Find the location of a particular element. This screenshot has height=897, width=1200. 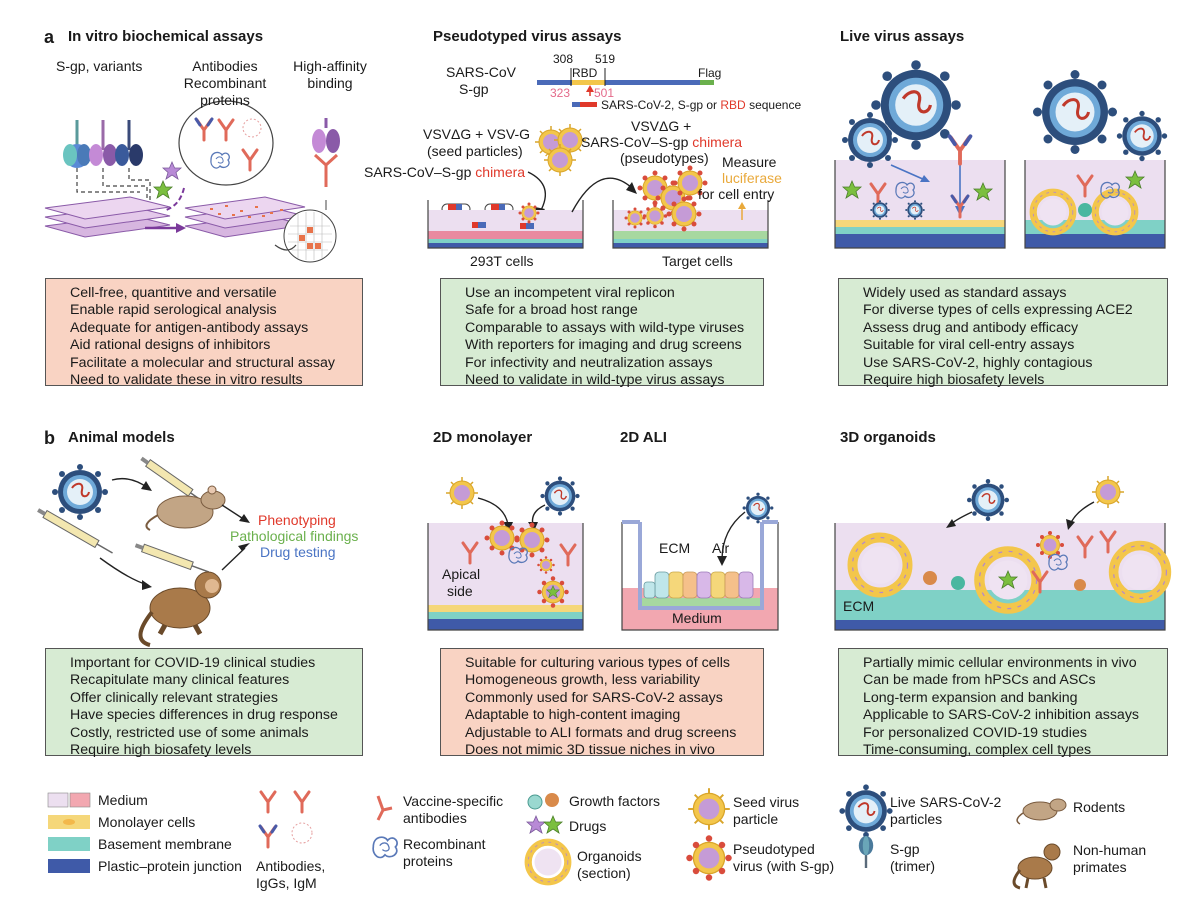

plate-stack-right is located at coordinates (245, 217).